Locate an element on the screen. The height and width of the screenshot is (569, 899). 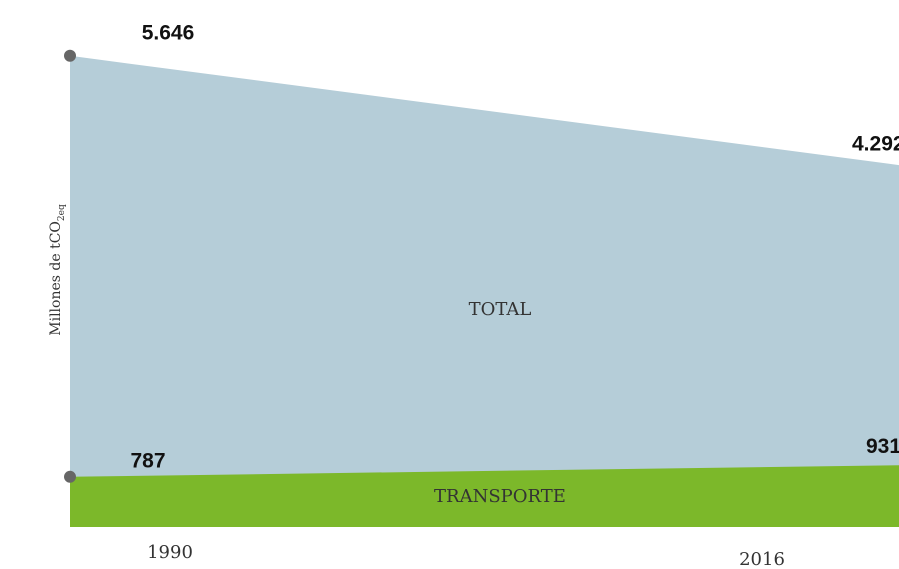
value-label: 5.646 is located at coordinates (168, 32).